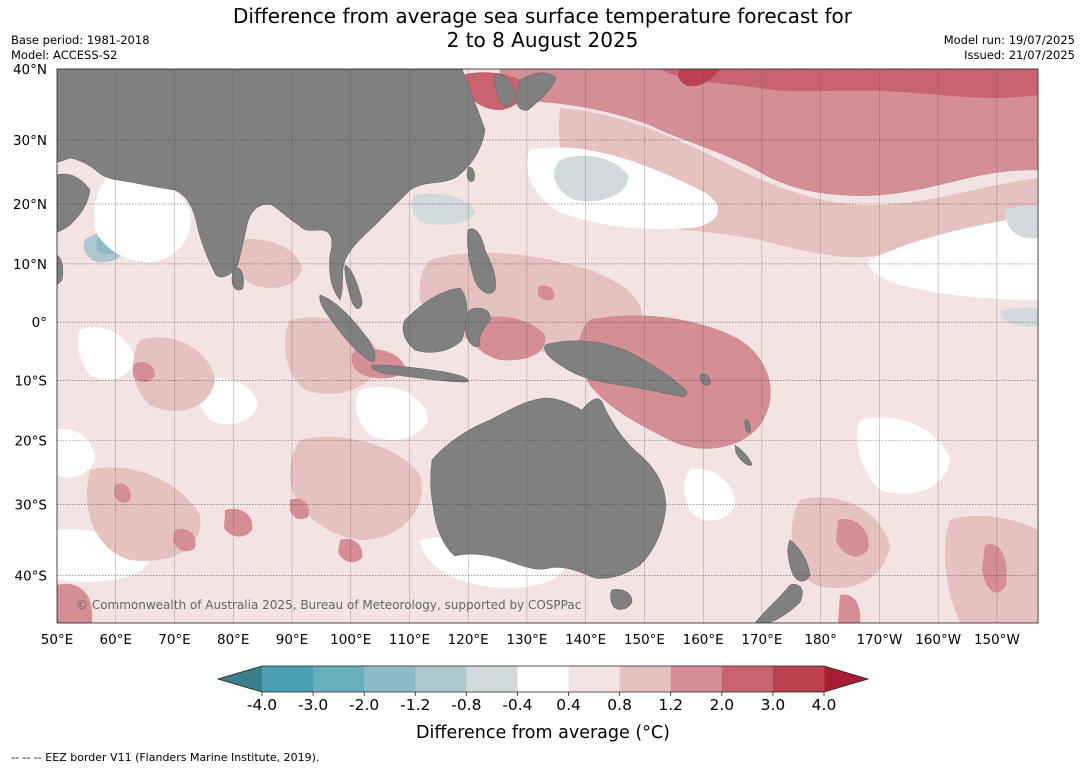 The width and height of the screenshot is (1085, 770). Describe the element at coordinates (1009, 40) in the screenshot. I see `model-run: Model run: 19/07/2025` at that location.